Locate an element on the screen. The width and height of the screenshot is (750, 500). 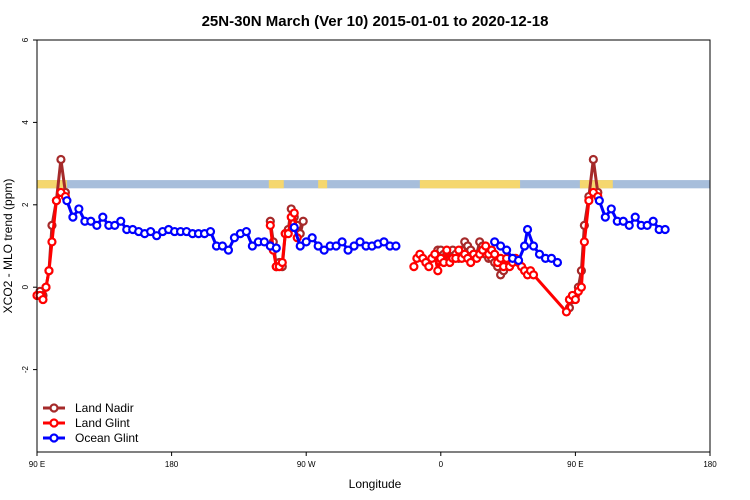
x-axis: 90 E 180 90 W 0 90 E 180 is located at coordinates (373, 460).